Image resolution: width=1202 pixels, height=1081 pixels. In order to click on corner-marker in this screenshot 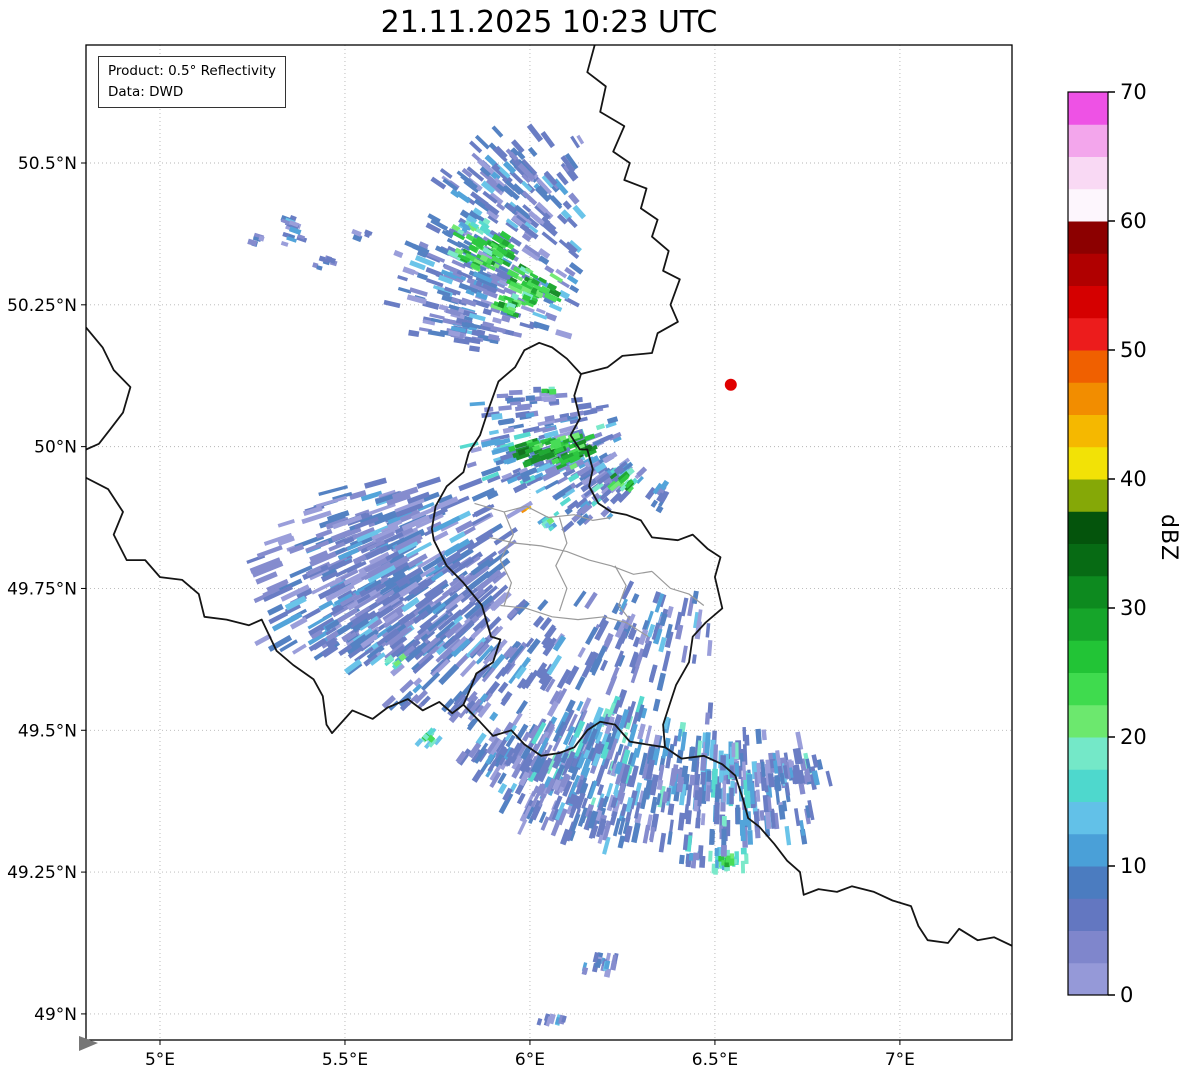, I will do `click(88, 1043)`.